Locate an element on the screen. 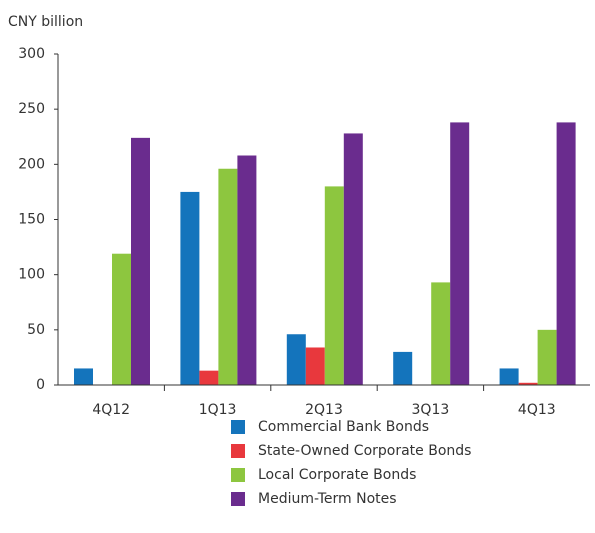 This screenshot has width=595, height=533. y-tick-label: 250 is located at coordinates (31, 109).